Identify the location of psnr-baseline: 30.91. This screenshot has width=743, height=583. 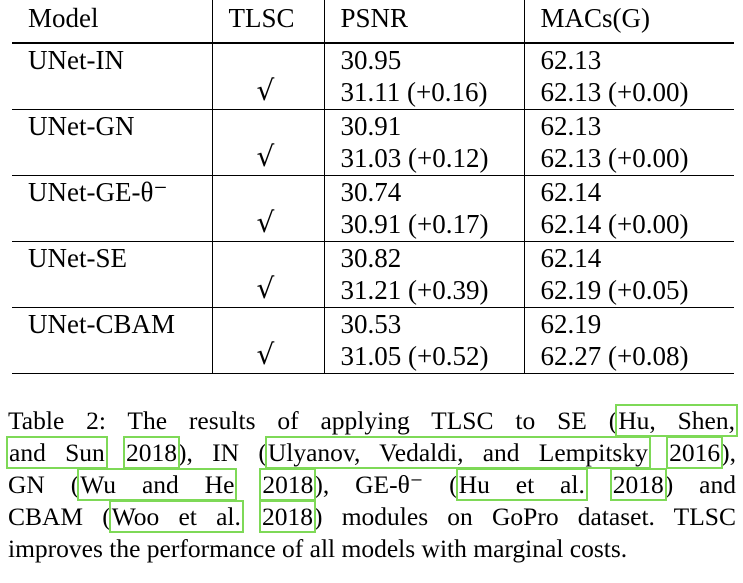
(371, 125).